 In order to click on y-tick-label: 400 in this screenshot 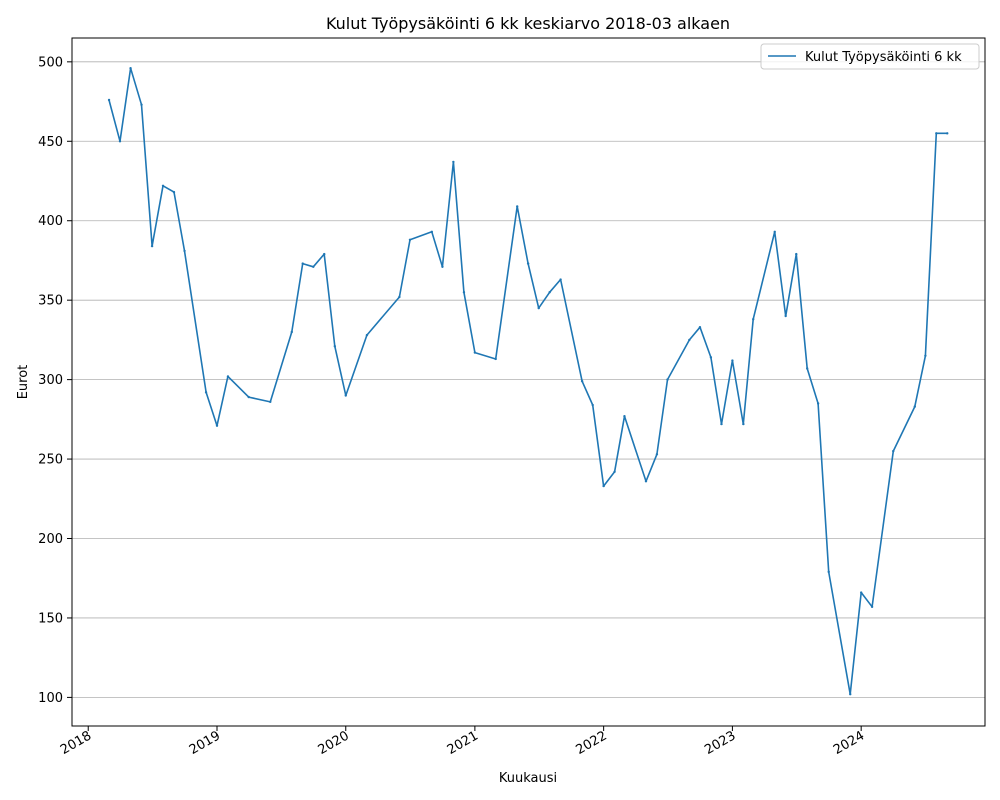, I will do `click(50, 221)`.